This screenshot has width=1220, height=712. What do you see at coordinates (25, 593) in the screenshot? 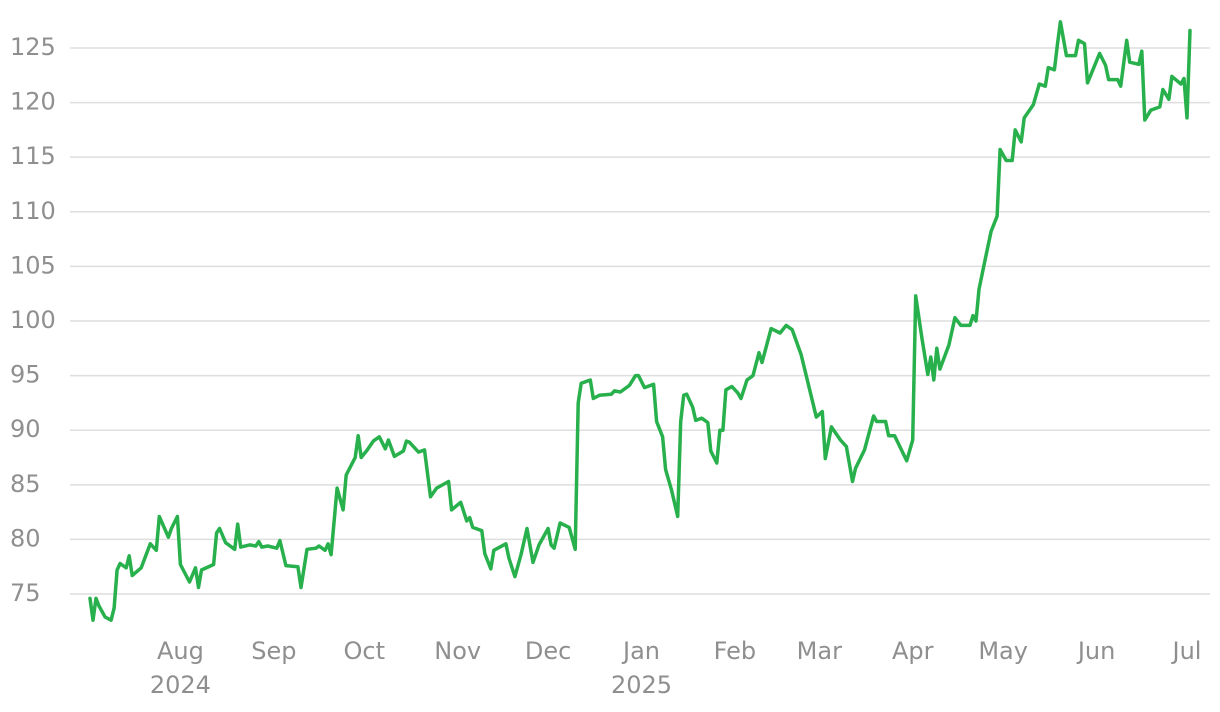
I see `y-tick-label: 75` at bounding box center [25, 593].